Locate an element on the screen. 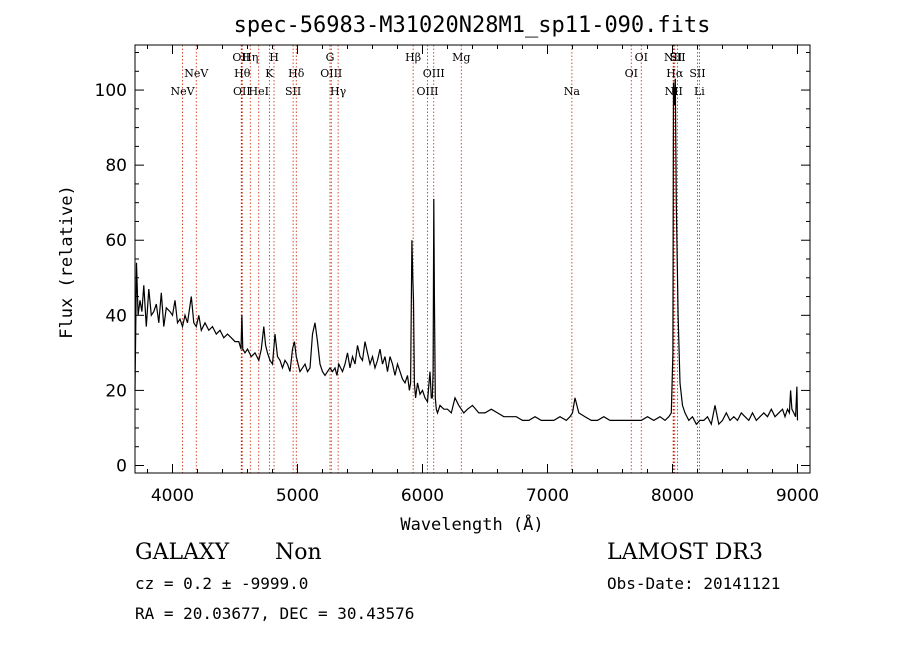  line-label: Hγ is located at coordinates (338, 91).